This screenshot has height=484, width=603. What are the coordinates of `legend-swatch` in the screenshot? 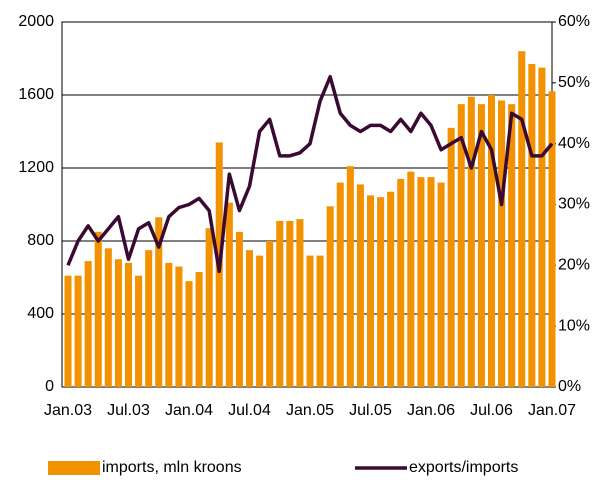 It's located at (74, 468).